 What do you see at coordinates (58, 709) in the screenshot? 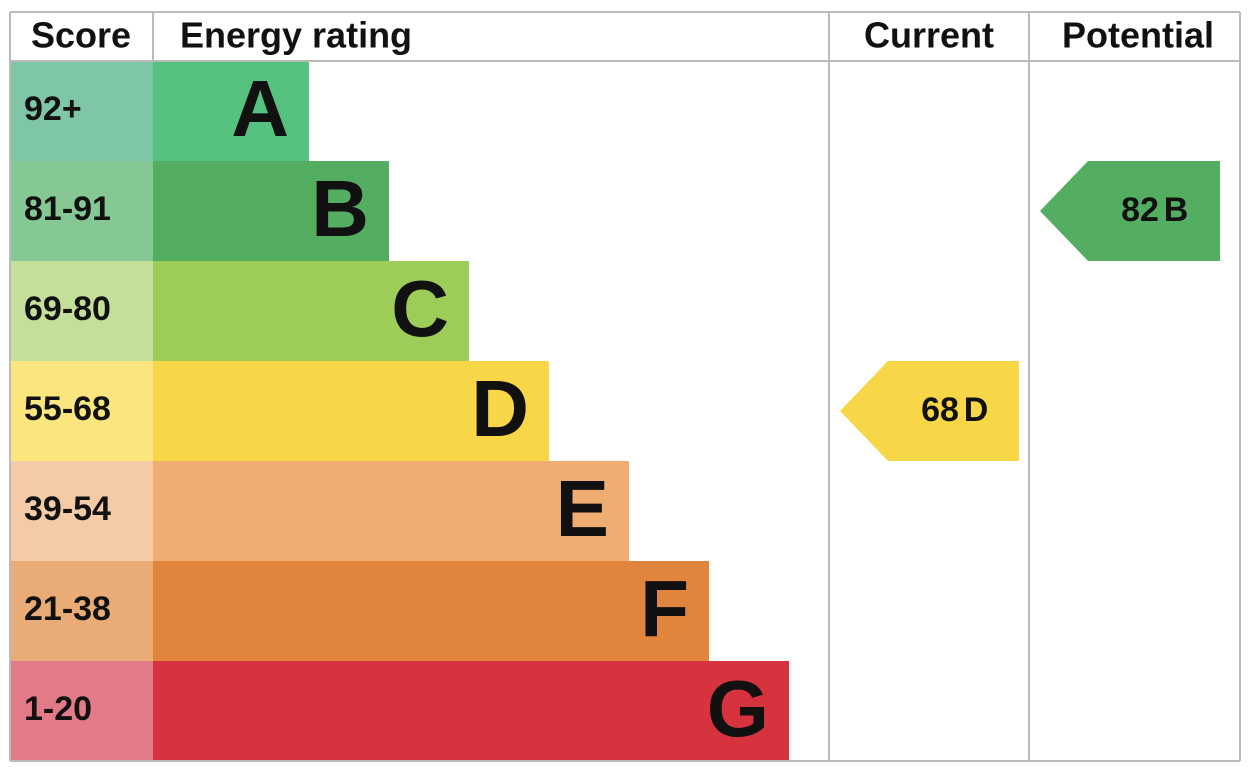
I see `score-label: 1-20` at bounding box center [58, 709].